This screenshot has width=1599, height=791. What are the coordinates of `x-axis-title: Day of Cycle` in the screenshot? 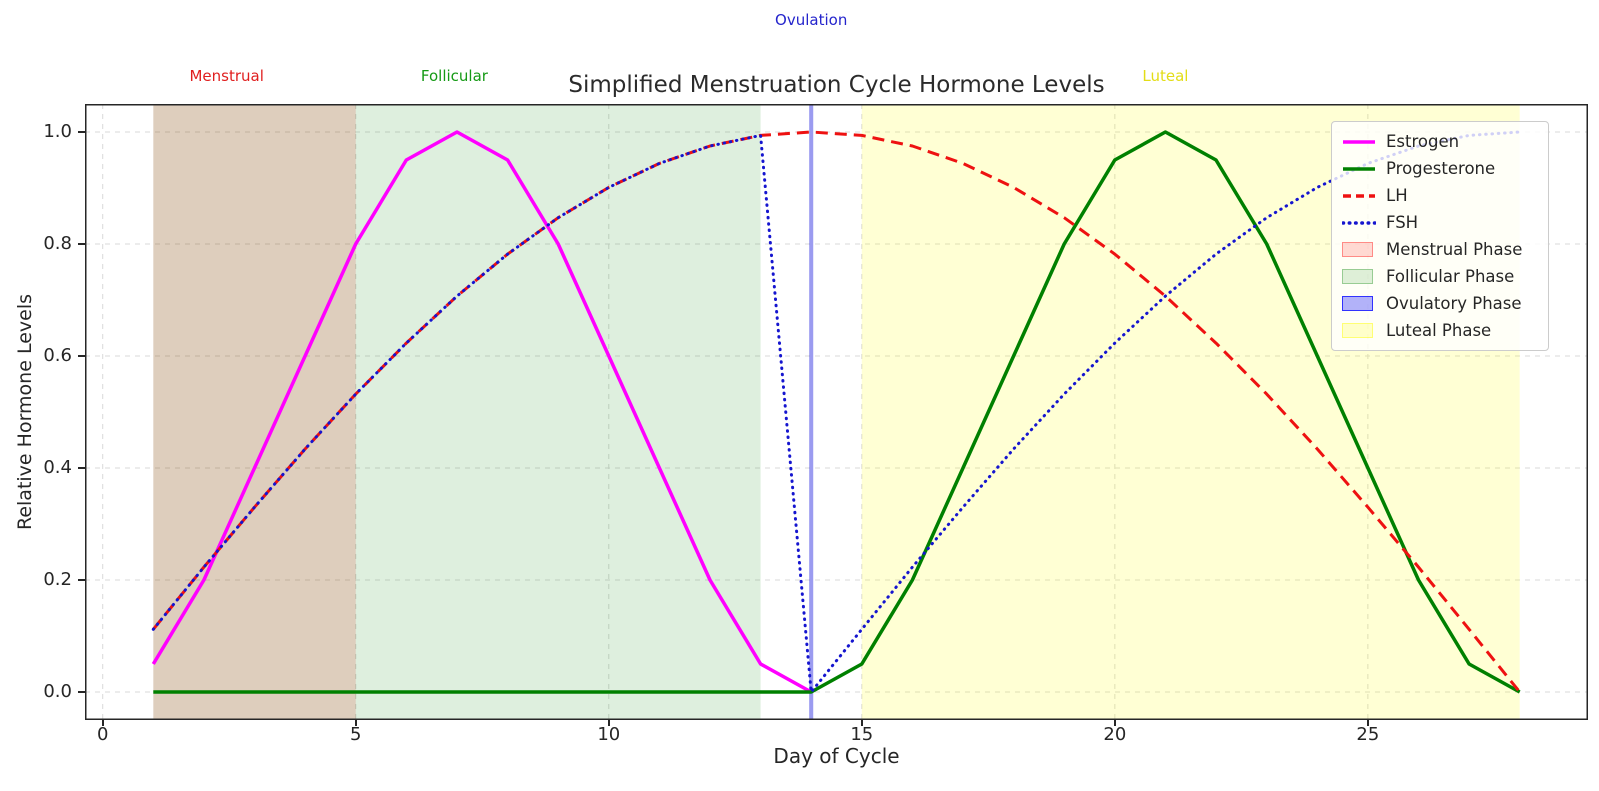 It's located at (836, 756).